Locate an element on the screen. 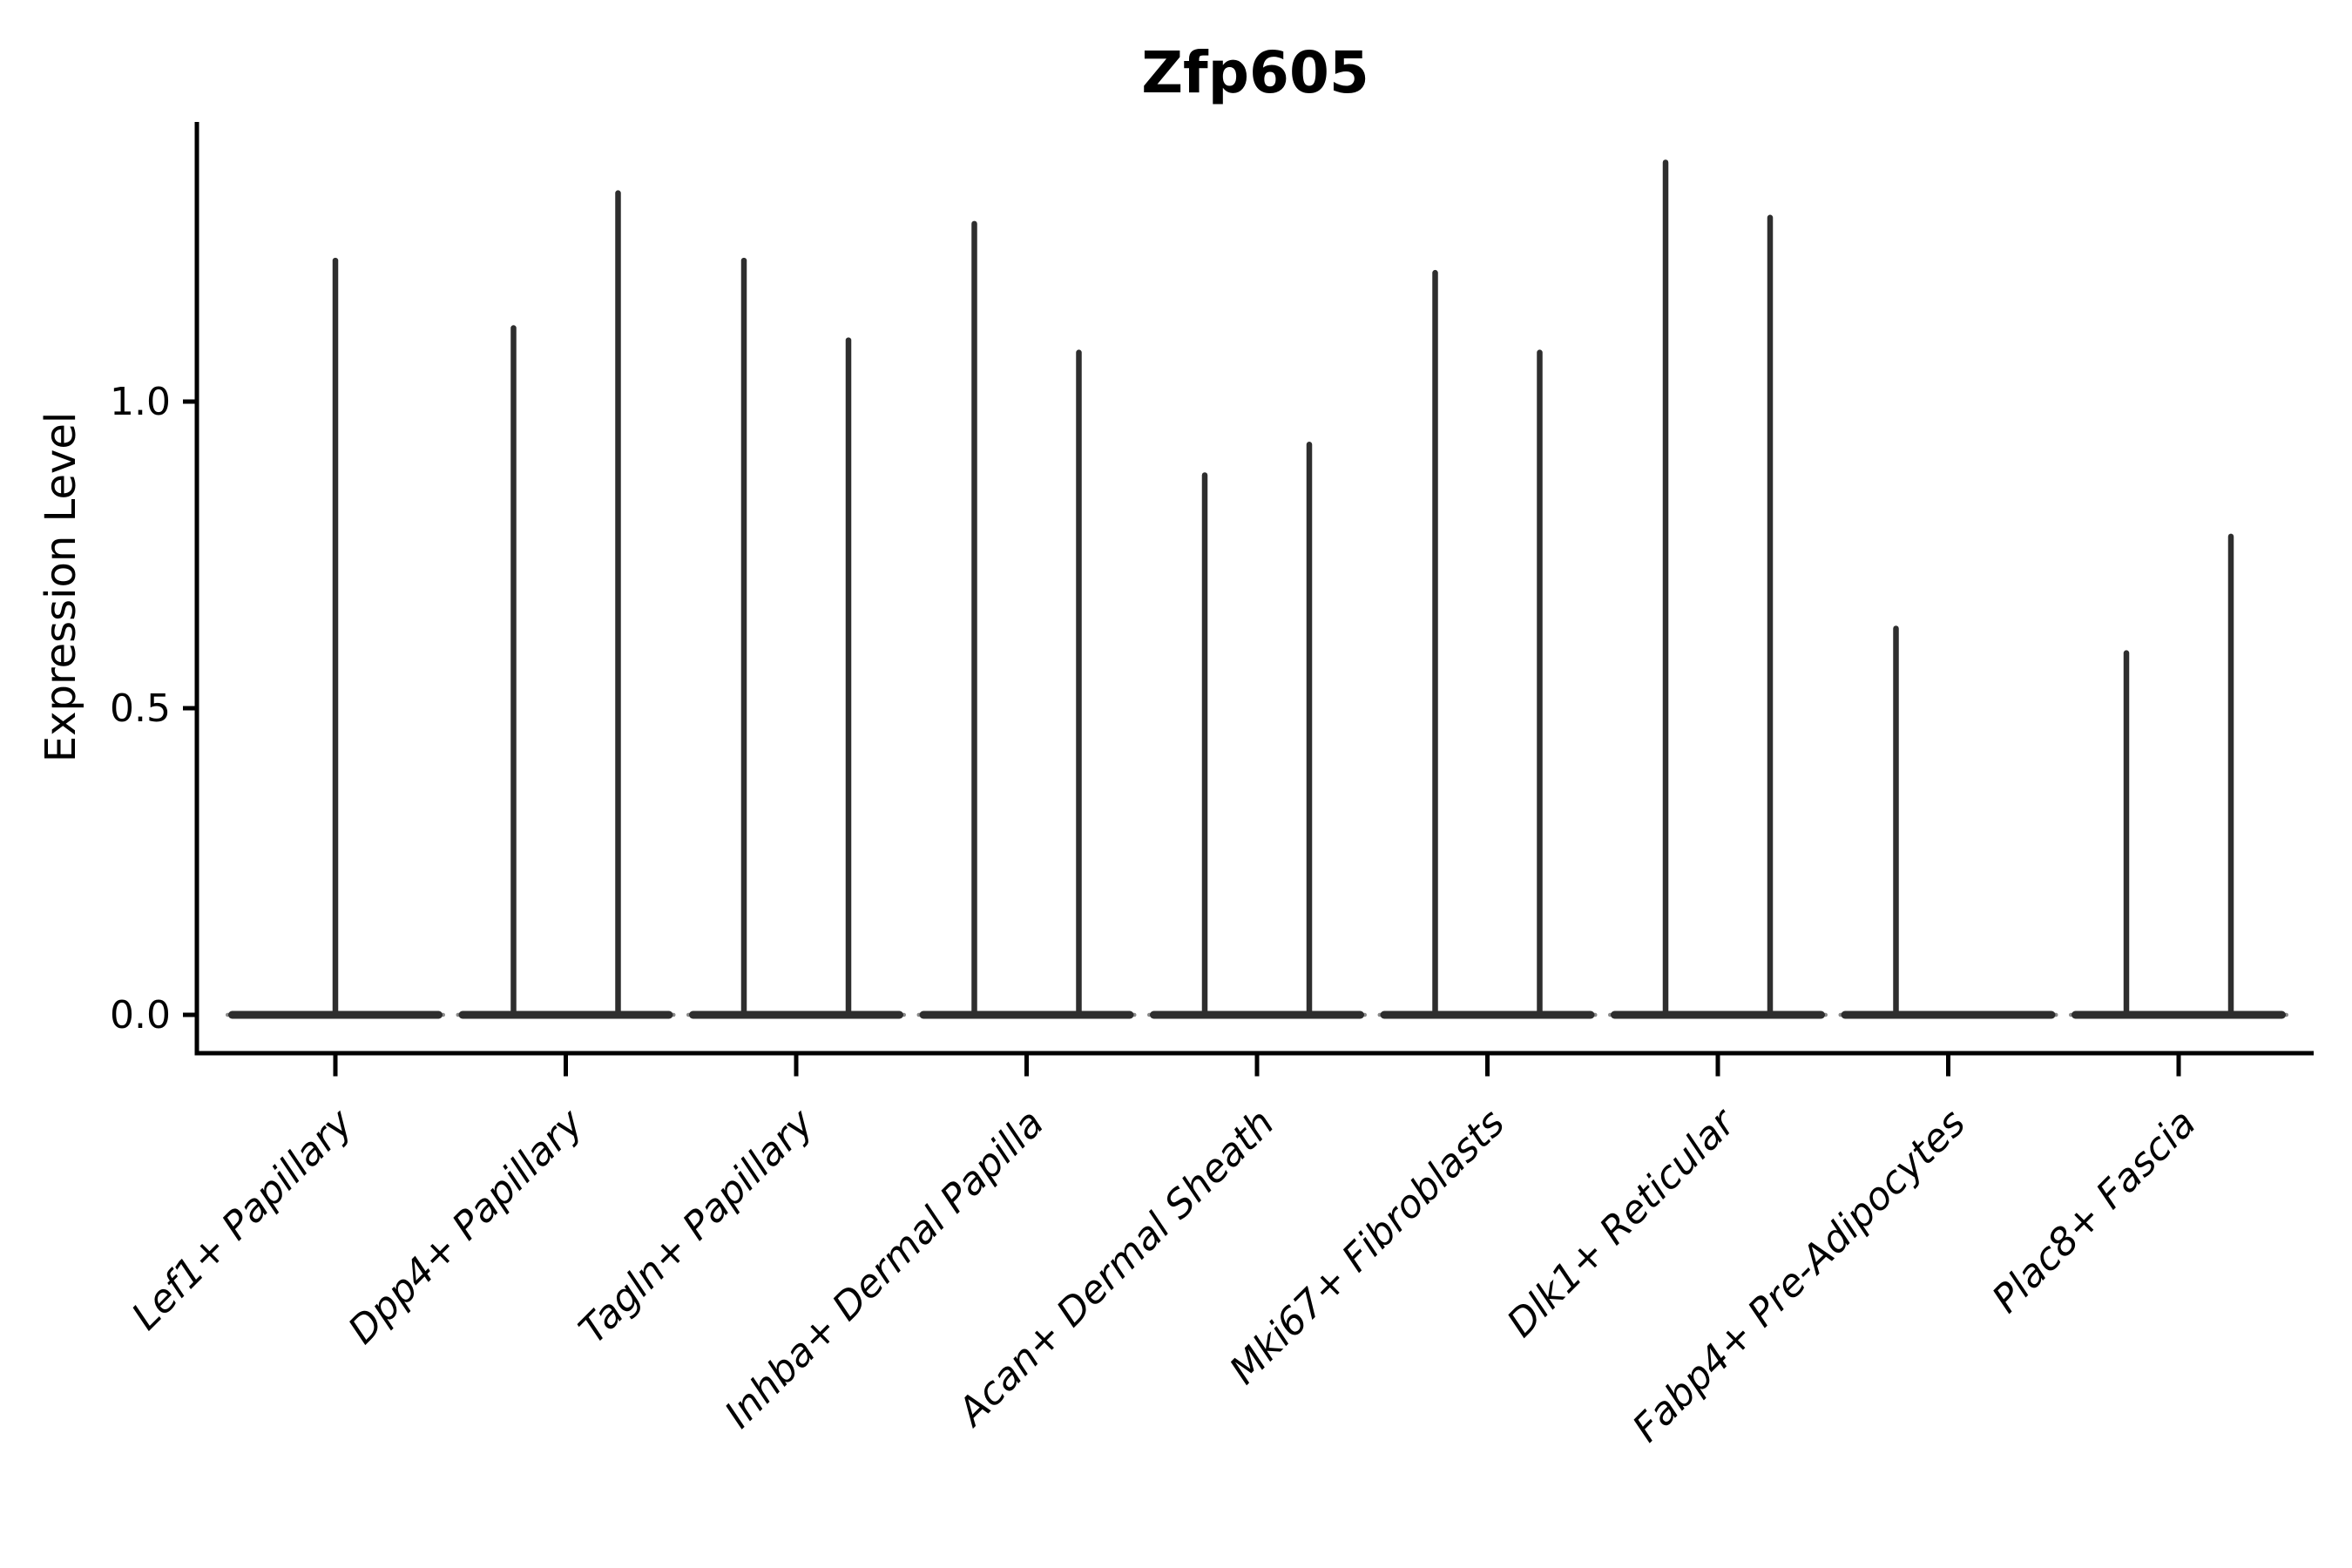 The image size is (2352, 1568). y-tick-label: 0.0 is located at coordinates (140, 1015).